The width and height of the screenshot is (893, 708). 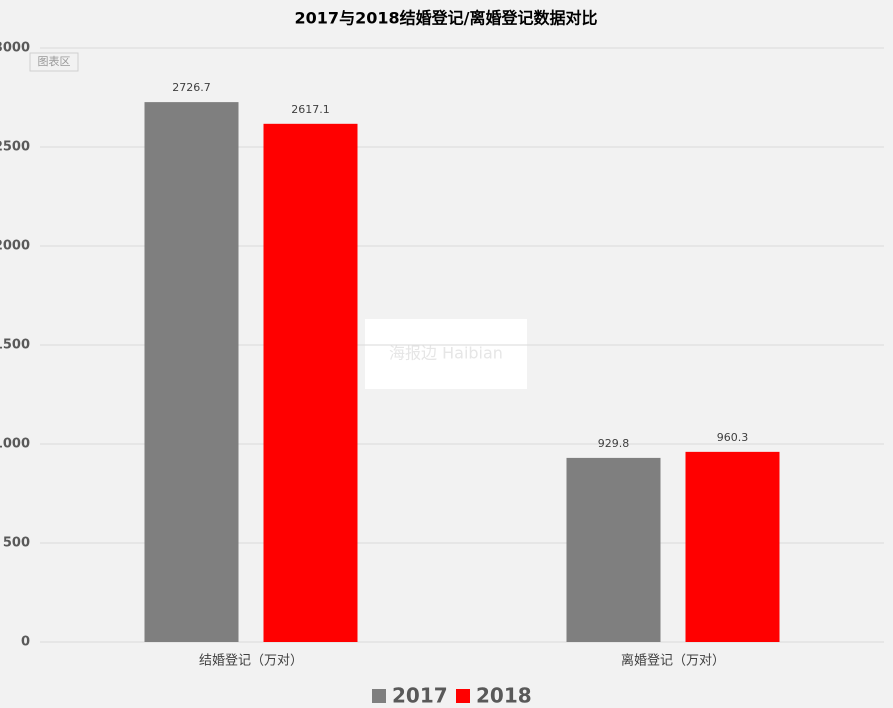 I want to click on x-tick-label: 结婚登记（万对）, so click(x=251, y=661).